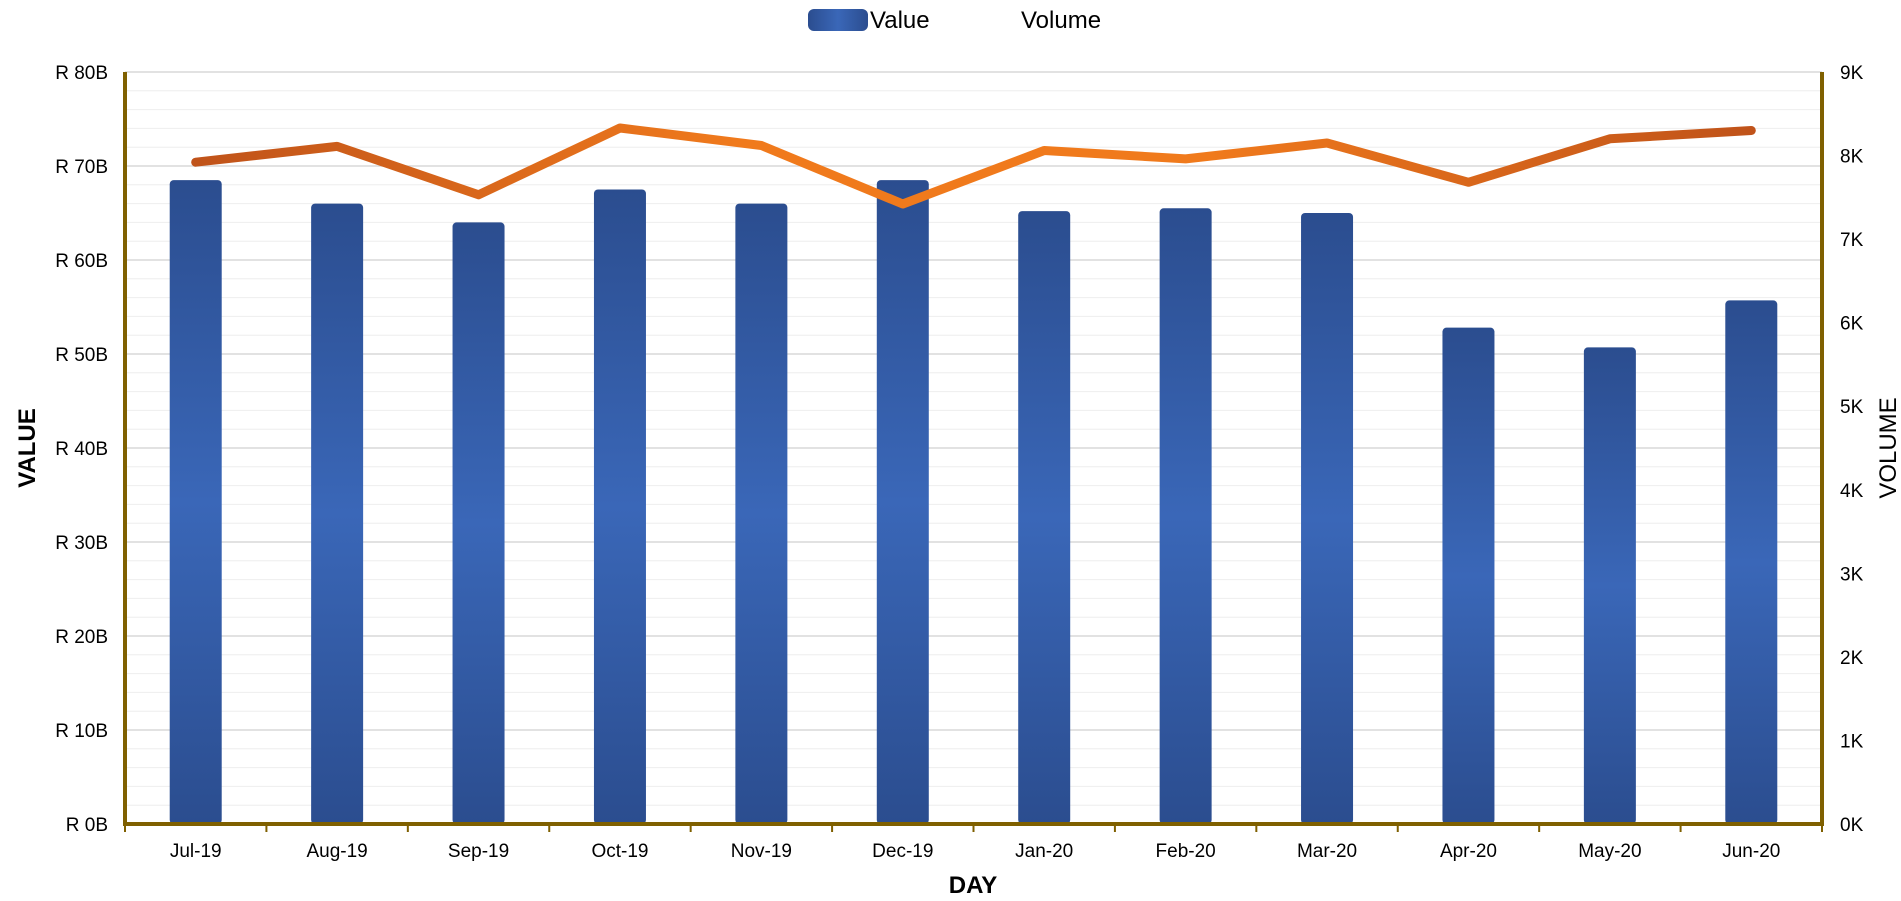  I want to click on y2-axis-title: VOLUME, so click(1888, 447).